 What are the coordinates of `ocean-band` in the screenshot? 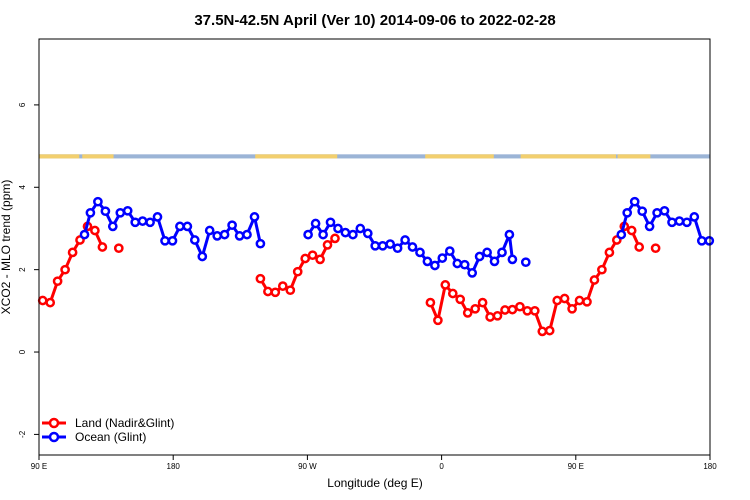 It's located at (374, 156).